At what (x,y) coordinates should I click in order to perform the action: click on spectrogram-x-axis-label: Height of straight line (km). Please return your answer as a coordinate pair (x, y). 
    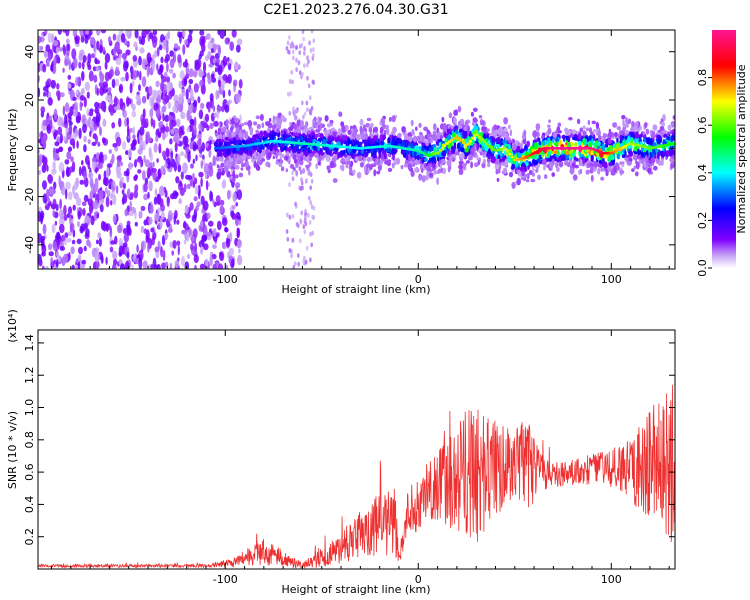
    Looking at the image, I should click on (355, 289).